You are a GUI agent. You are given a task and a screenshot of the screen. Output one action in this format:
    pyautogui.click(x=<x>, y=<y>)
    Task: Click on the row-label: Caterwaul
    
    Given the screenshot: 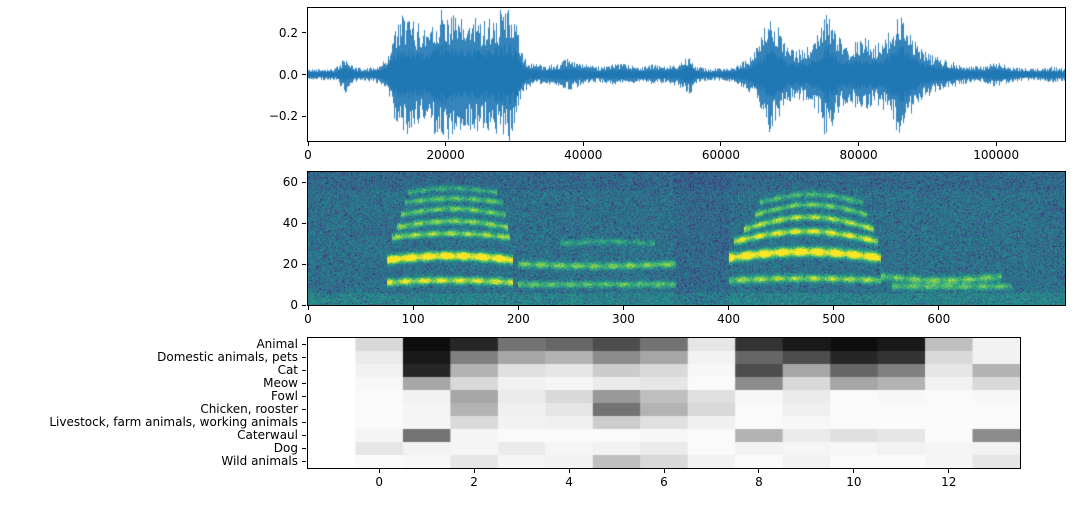 What is the action you would take?
    pyautogui.click(x=267, y=435)
    